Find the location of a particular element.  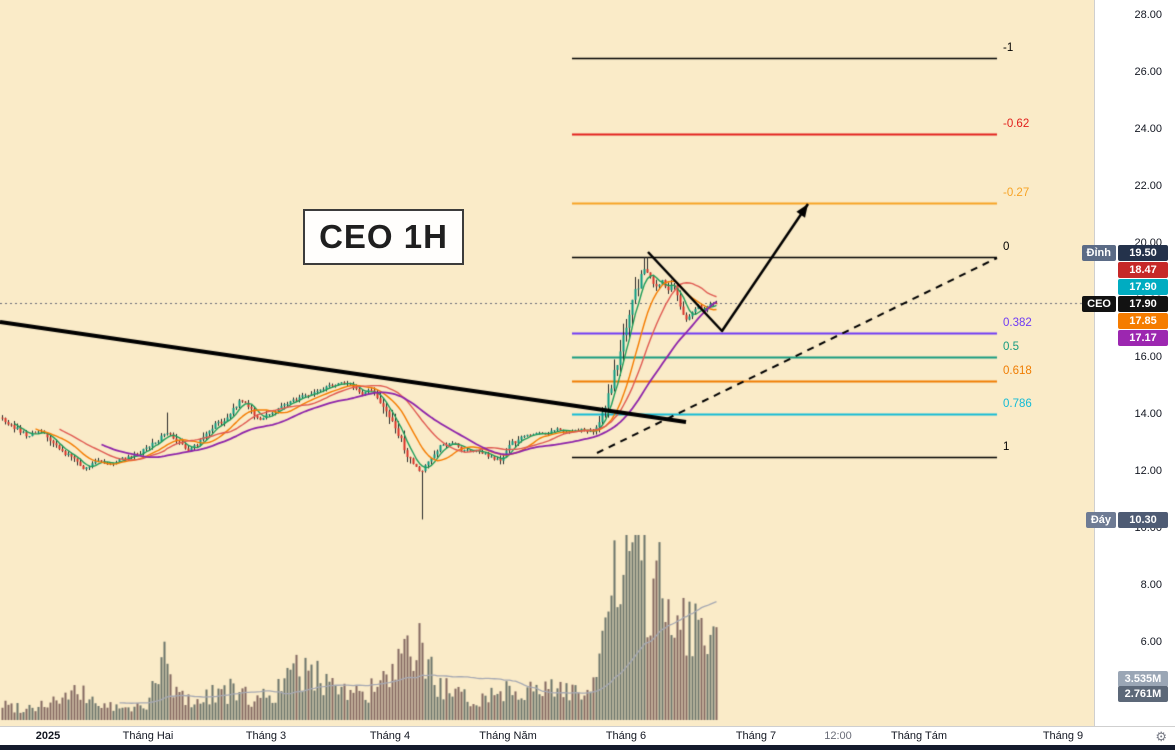

time-axis-tick: Tháng 6 is located at coordinates (626, 736).